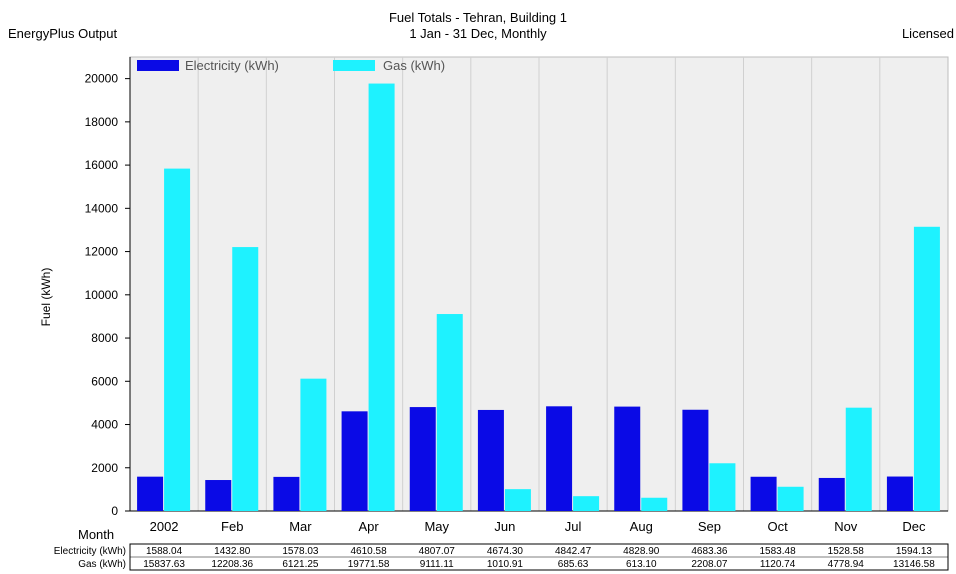 The height and width of the screenshot is (574, 956). I want to click on table-cell: 685.63, so click(573, 564).